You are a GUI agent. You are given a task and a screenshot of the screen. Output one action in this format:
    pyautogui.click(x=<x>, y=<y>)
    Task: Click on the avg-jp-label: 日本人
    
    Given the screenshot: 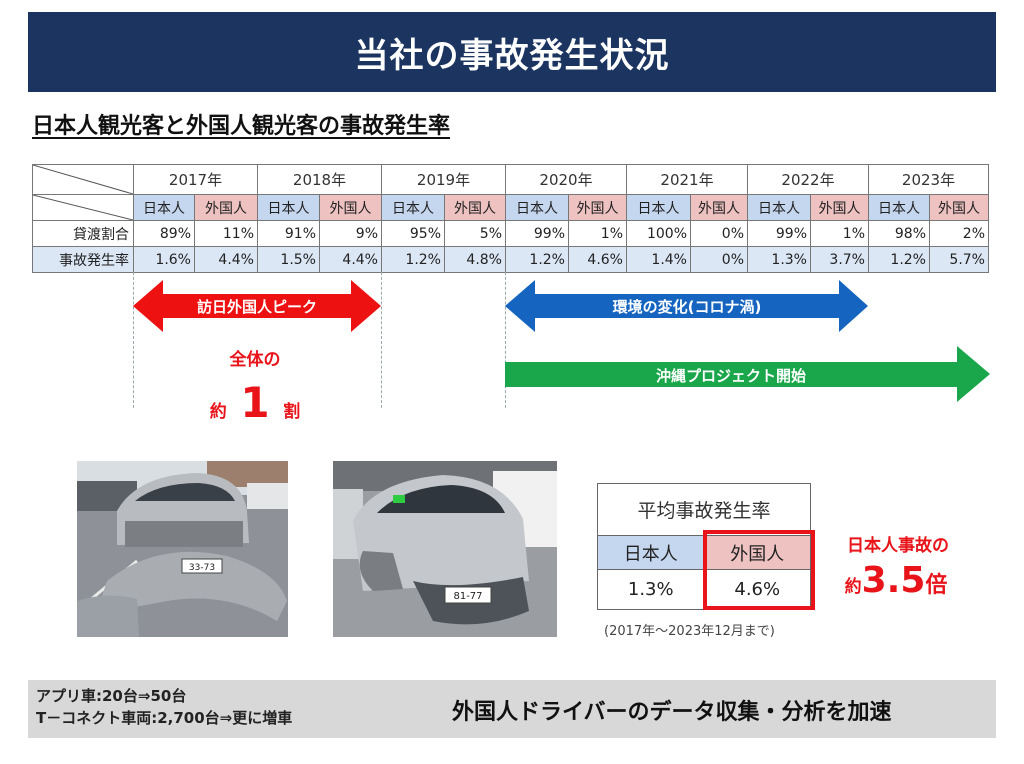 What is the action you would take?
    pyautogui.click(x=650, y=552)
    